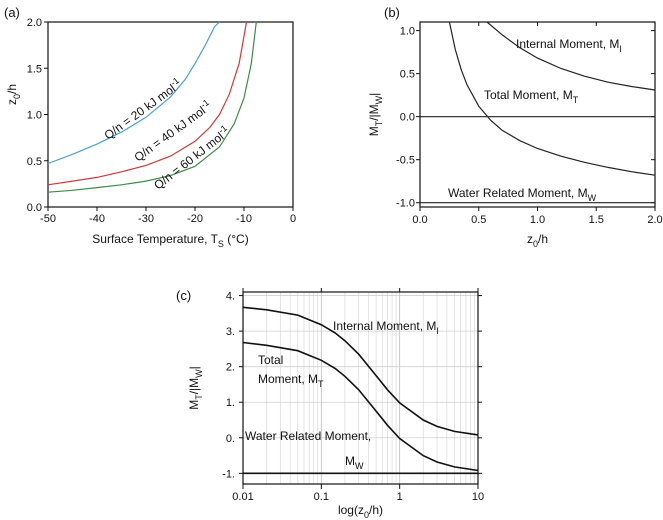 Image resolution: width=663 pixels, height=520 pixels. I want to click on panel-b-x-tick-label: 0.0, so click(419, 220).